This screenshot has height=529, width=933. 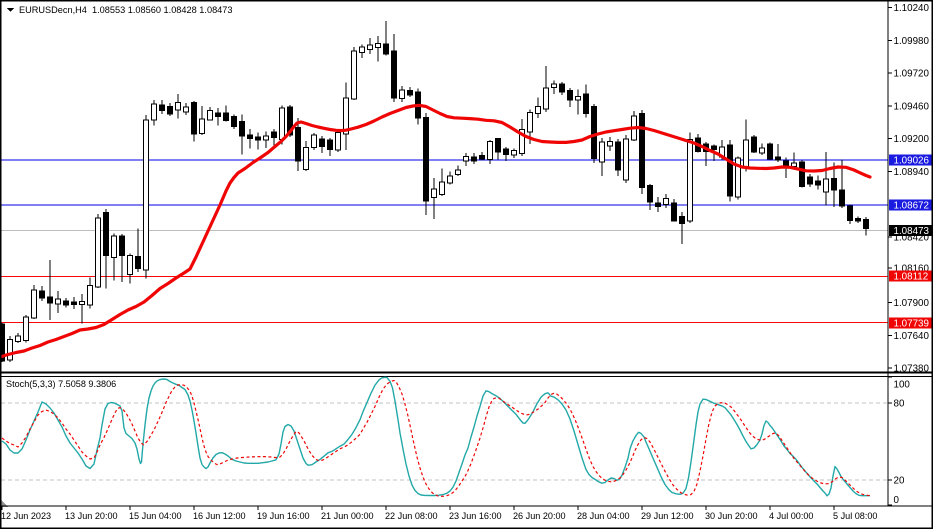 I want to click on svg-text: 1.07640, so click(x=912, y=336).